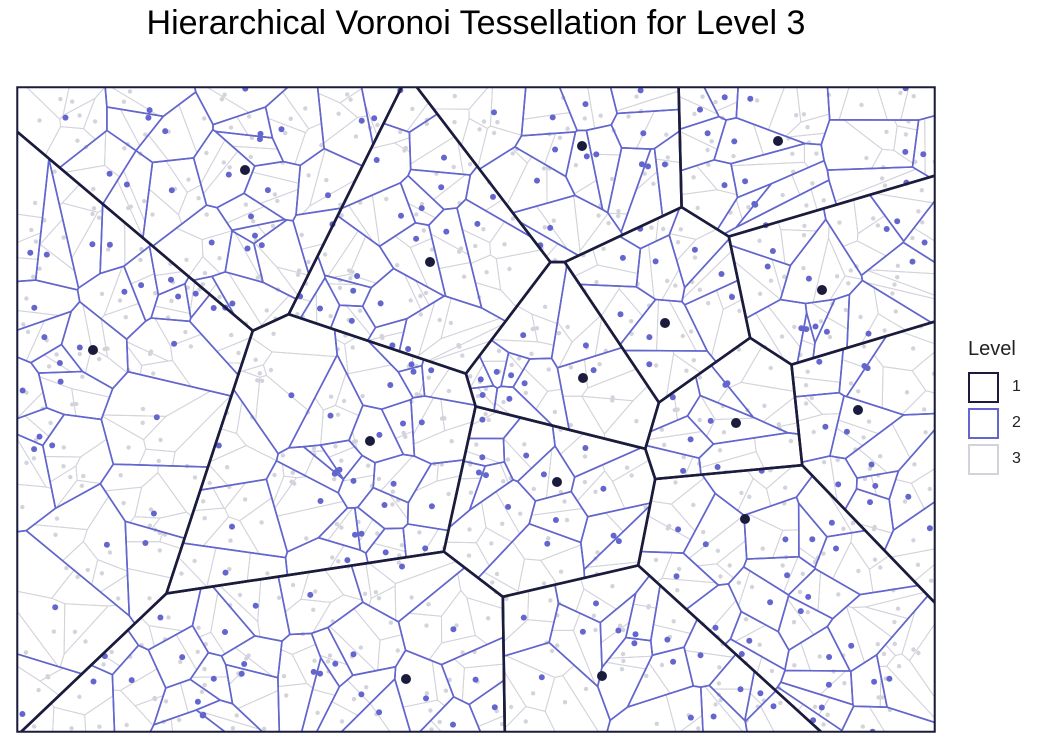 Image resolution: width=1050 pixels, height=750 pixels. I want to click on legend-label-level-3: 3, so click(1016, 458).